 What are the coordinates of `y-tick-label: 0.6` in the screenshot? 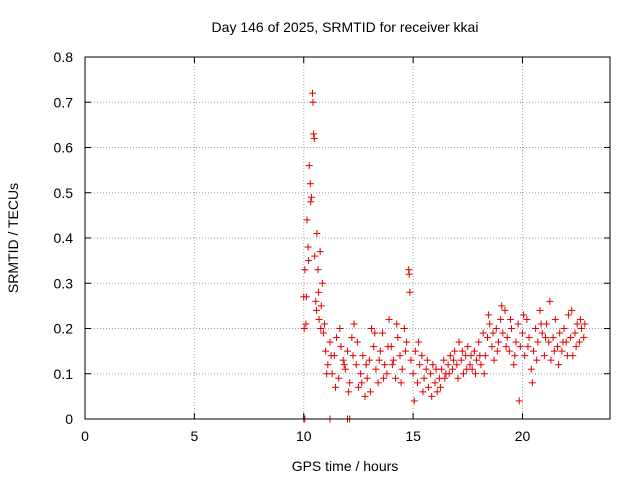 It's located at (64, 148).